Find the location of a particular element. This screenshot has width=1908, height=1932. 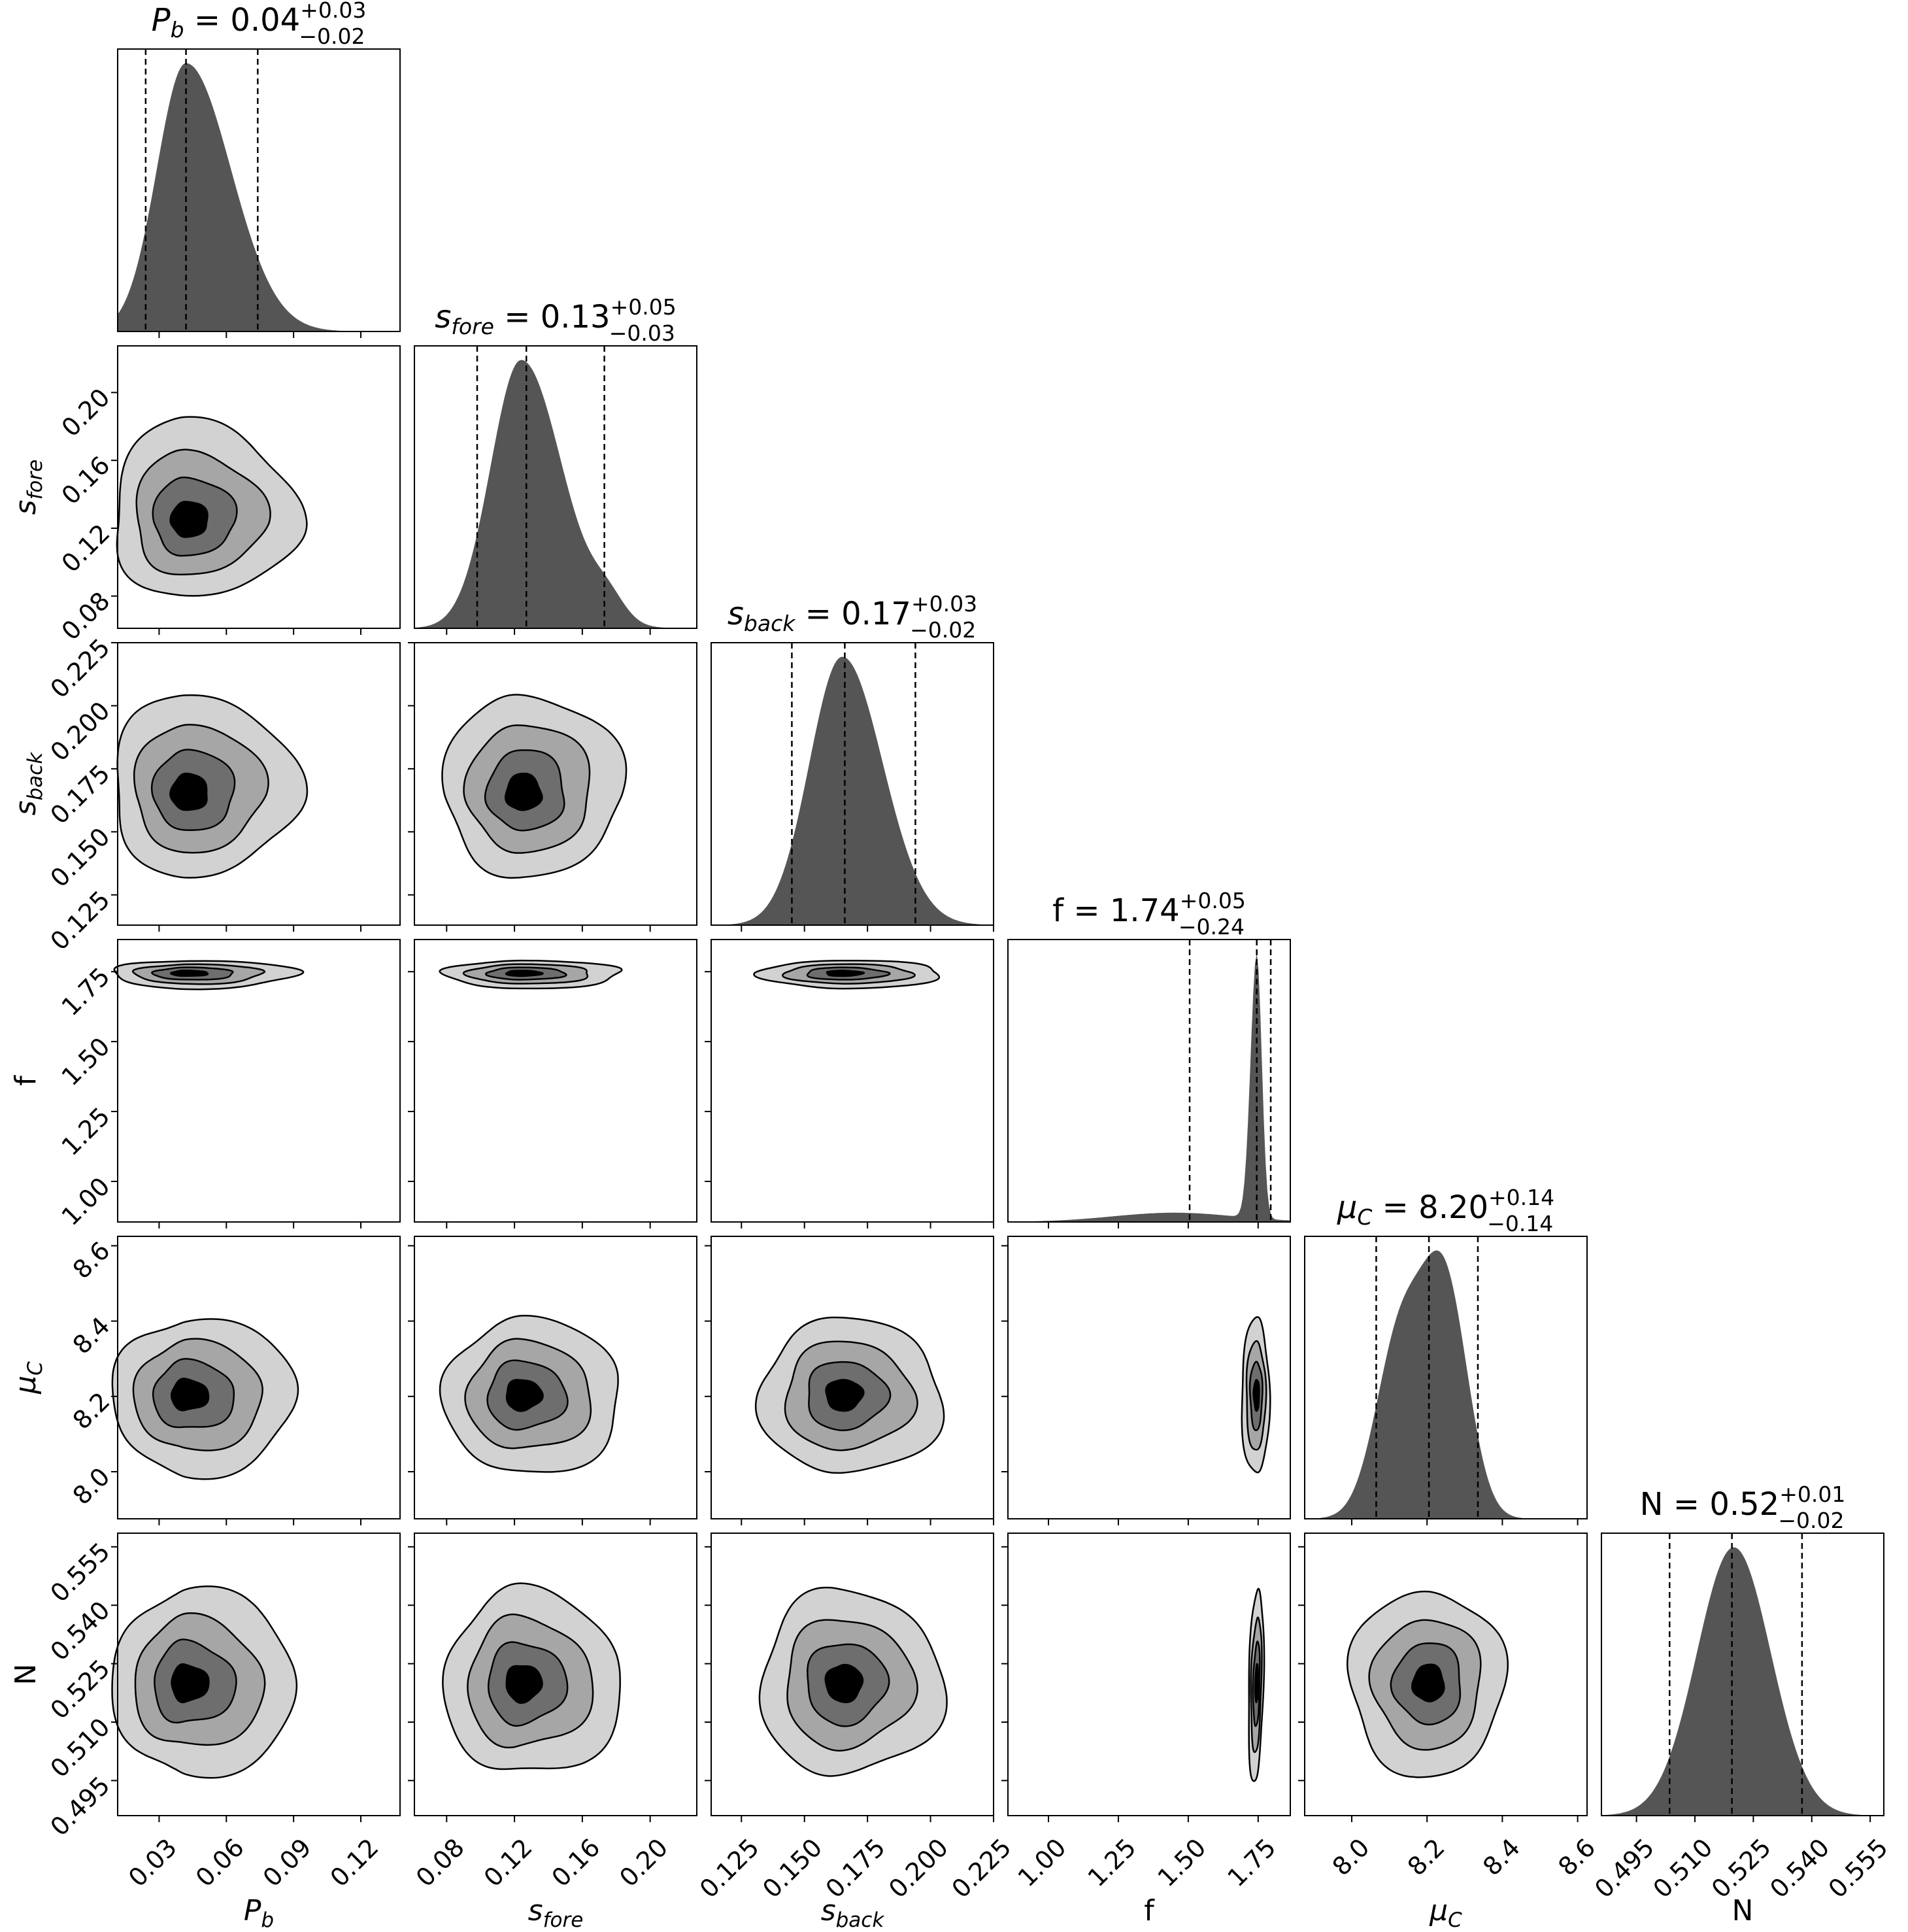

y-axis-label-sfore: sfore is located at coordinates (28, 487).